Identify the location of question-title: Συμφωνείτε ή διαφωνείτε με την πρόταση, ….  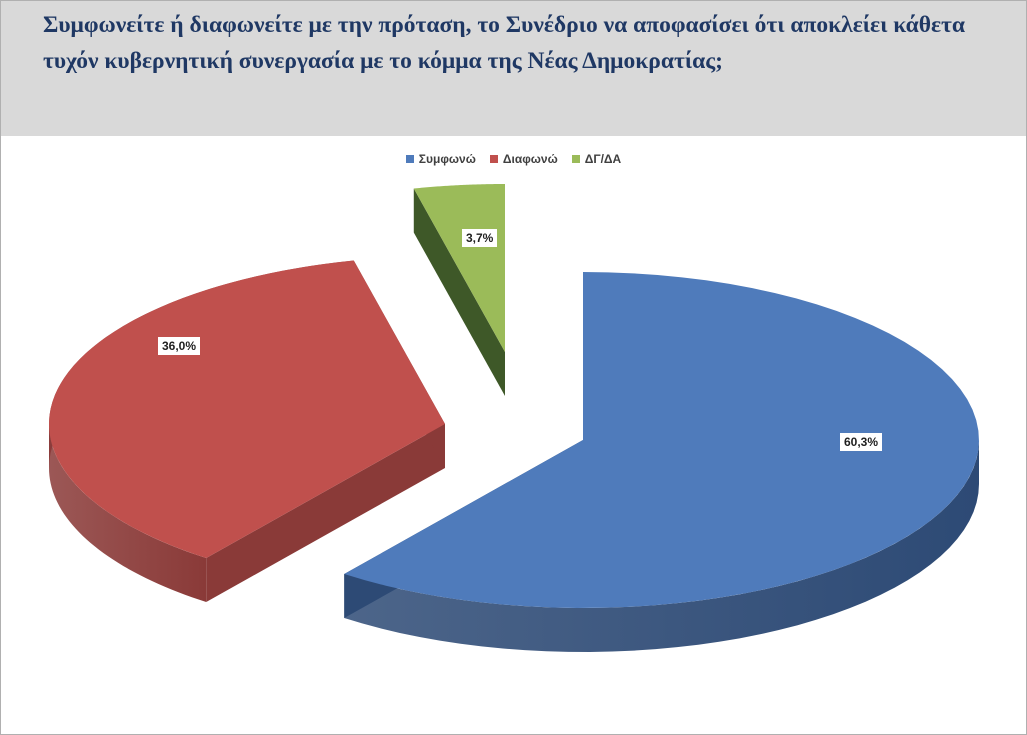
(504, 43).